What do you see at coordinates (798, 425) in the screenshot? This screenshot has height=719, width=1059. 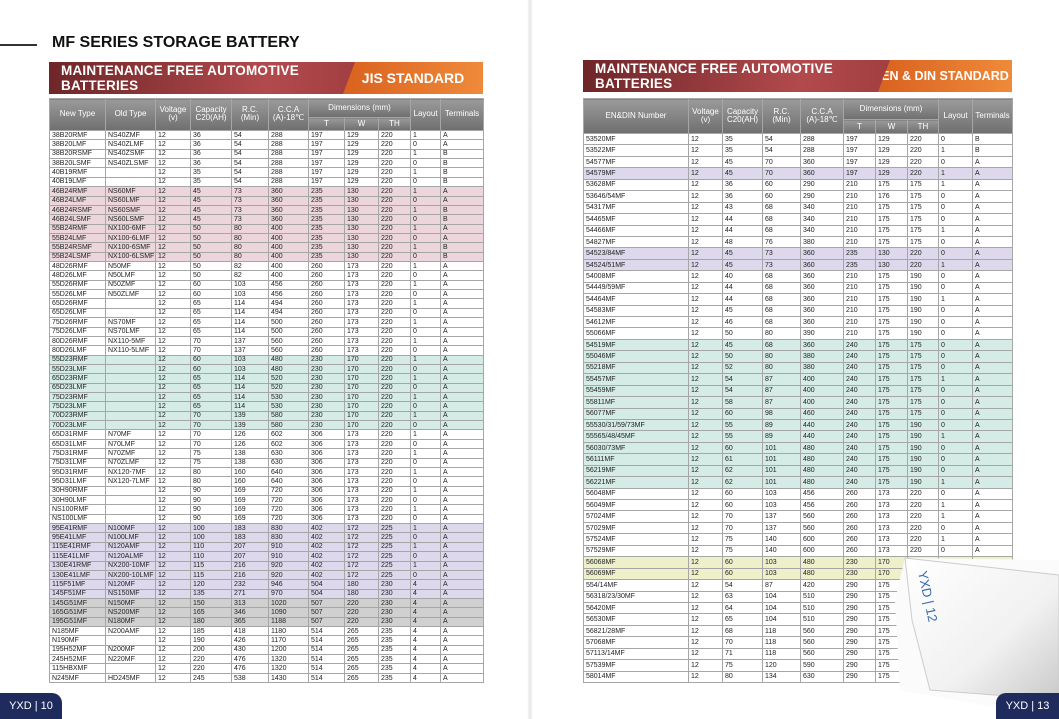 I see `row: 55530/31/59/73MF 12 55 89 440 240 175 190 0 A` at bounding box center [798, 425].